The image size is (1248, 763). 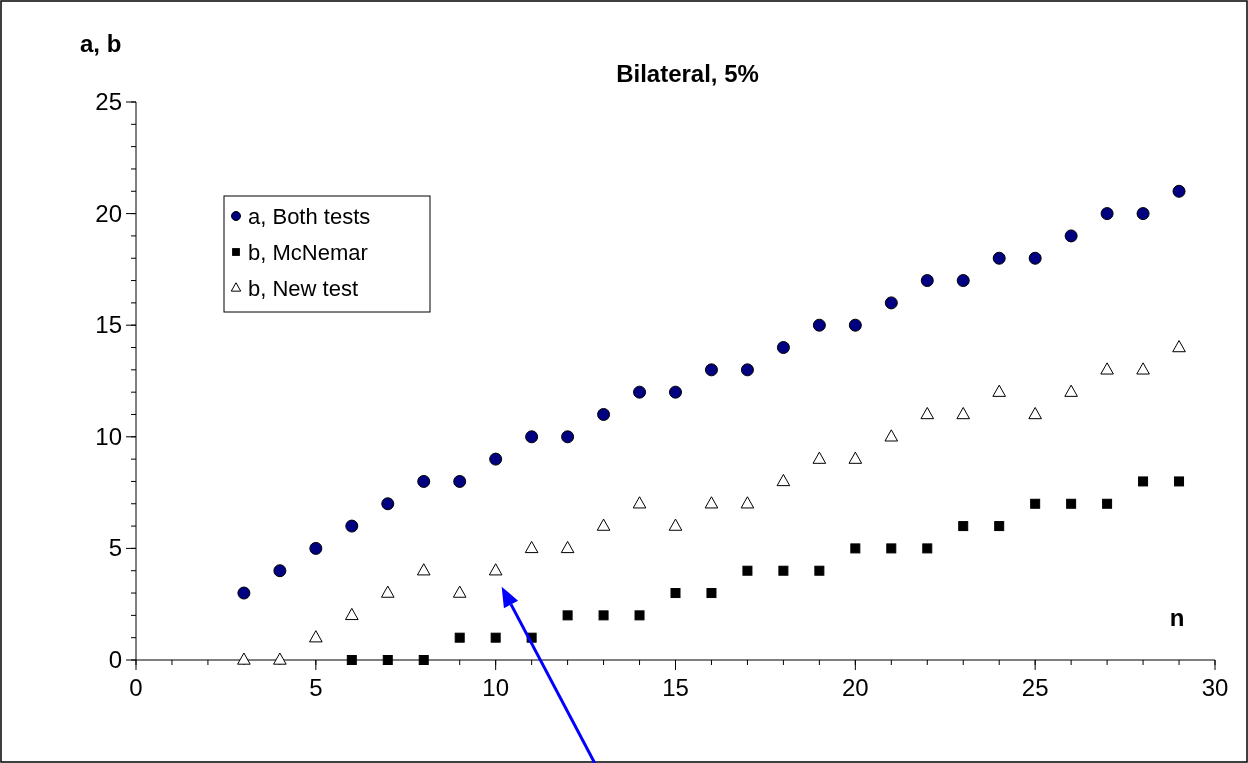 I want to click on x-tick-label: 5, so click(x=316, y=687).